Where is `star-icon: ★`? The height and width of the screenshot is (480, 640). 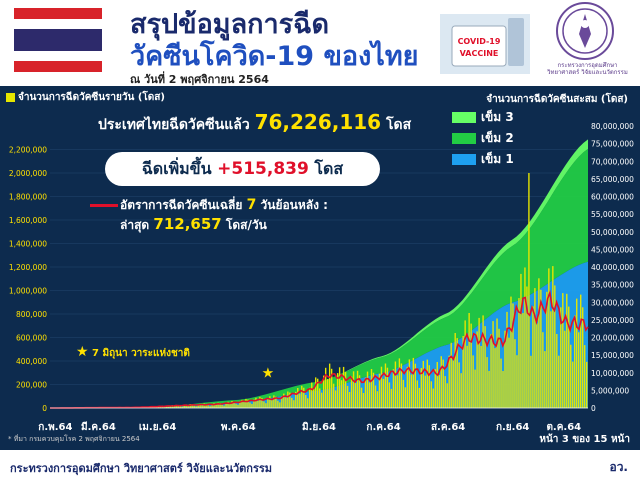 star-icon: ★ is located at coordinates (82, 352).